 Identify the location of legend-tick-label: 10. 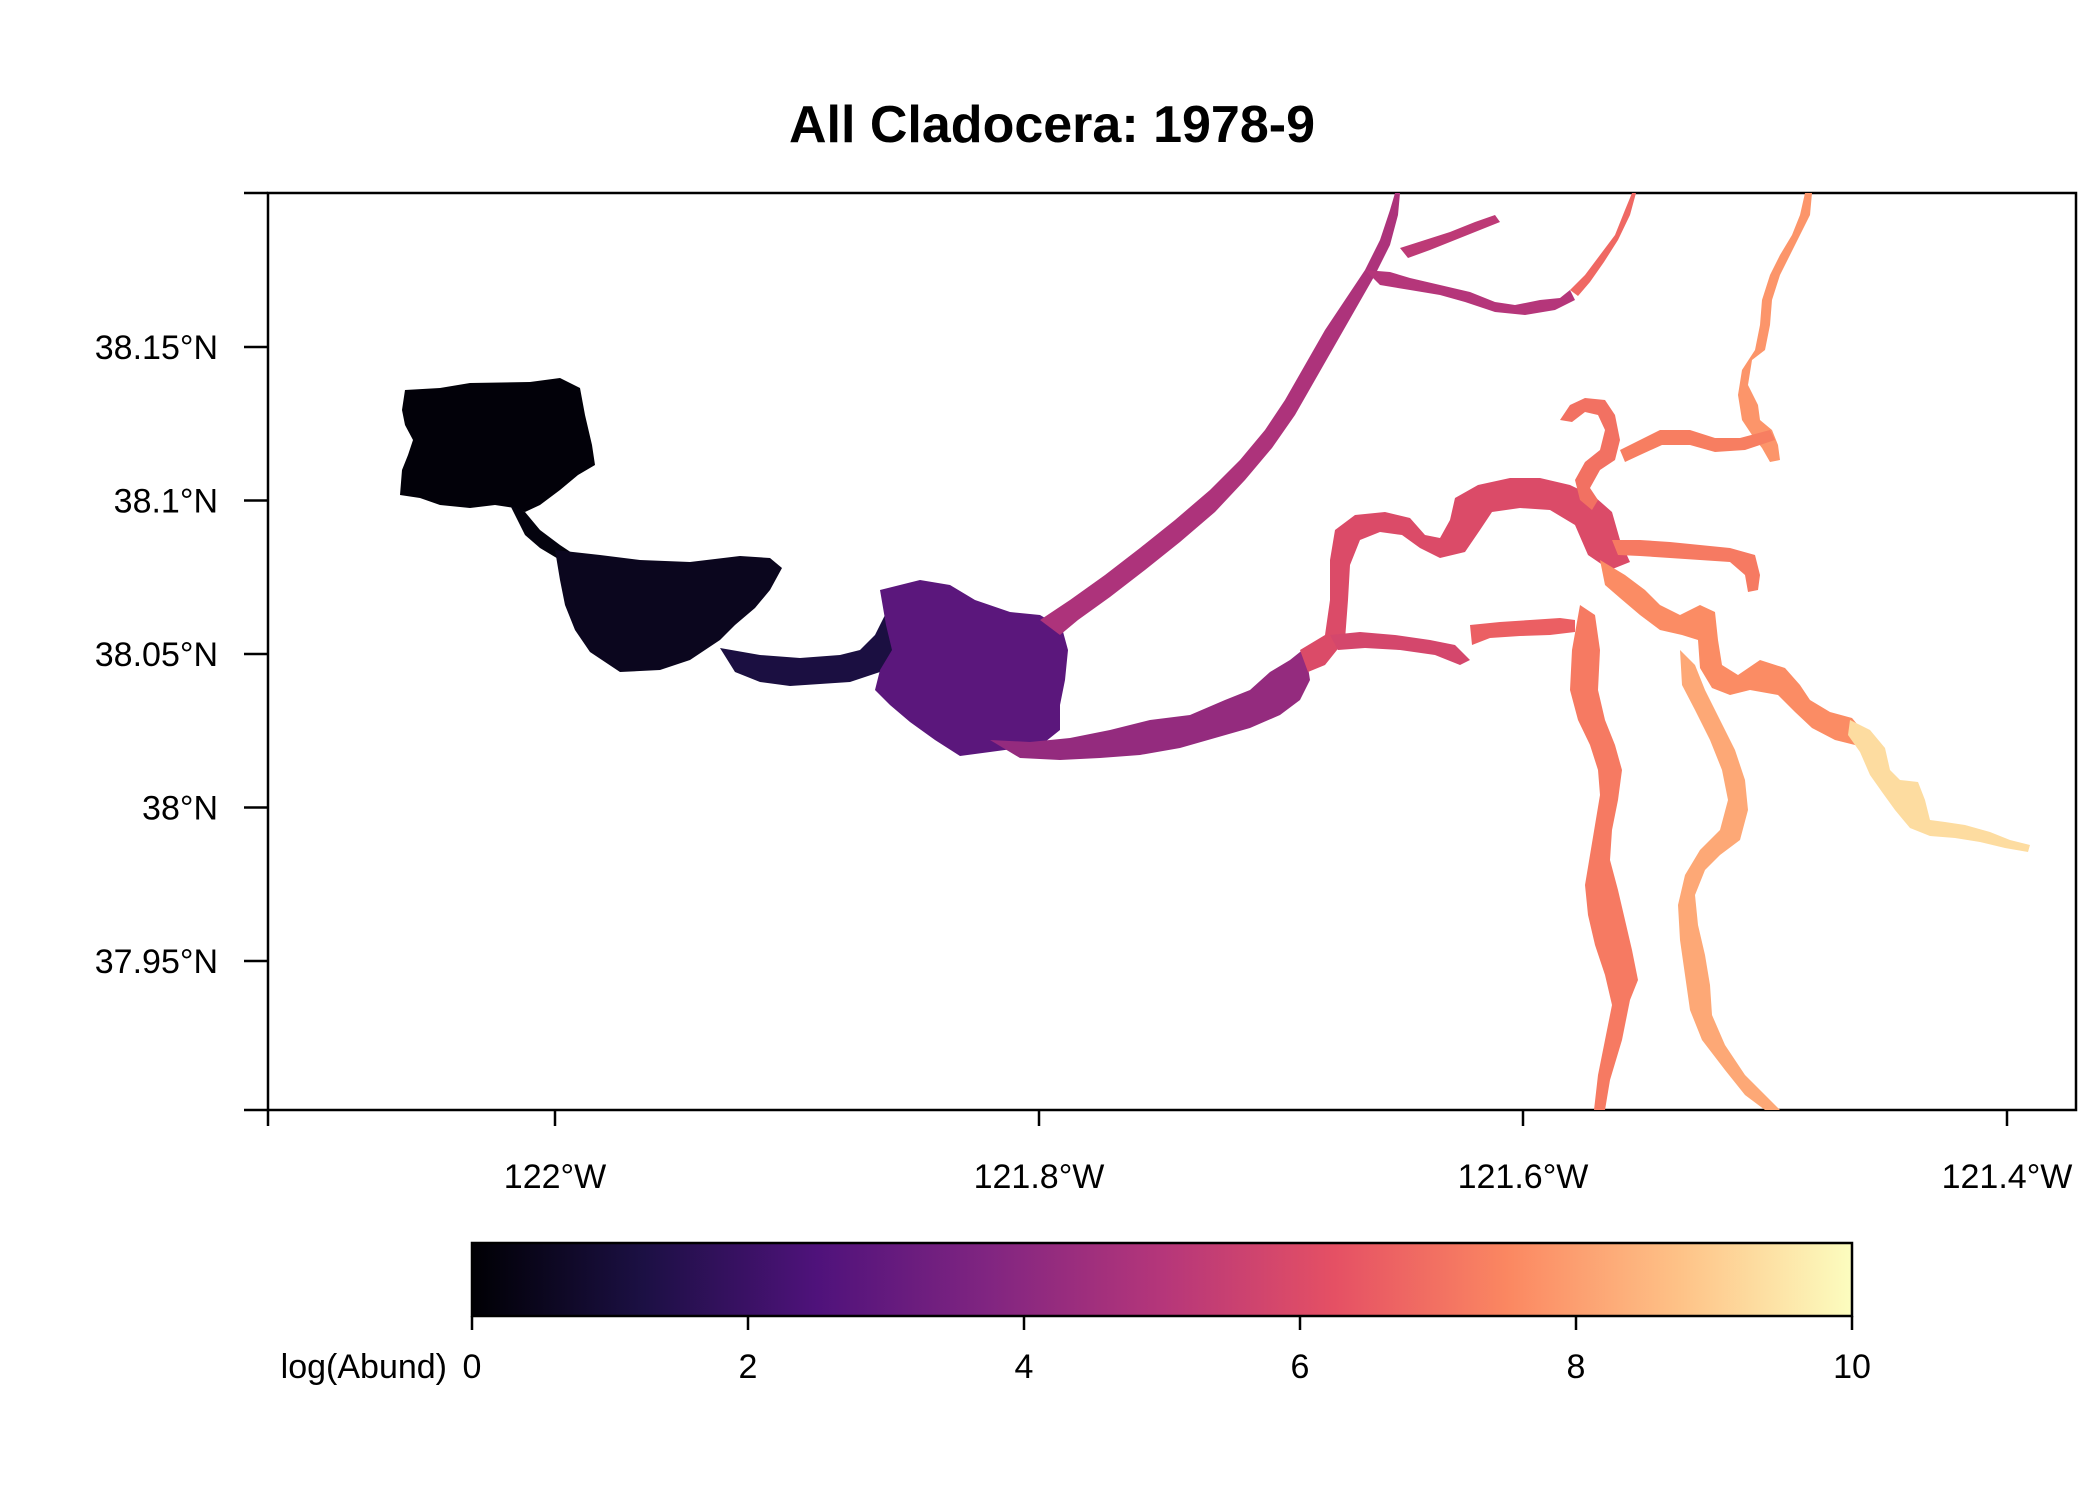
(1852, 1367).